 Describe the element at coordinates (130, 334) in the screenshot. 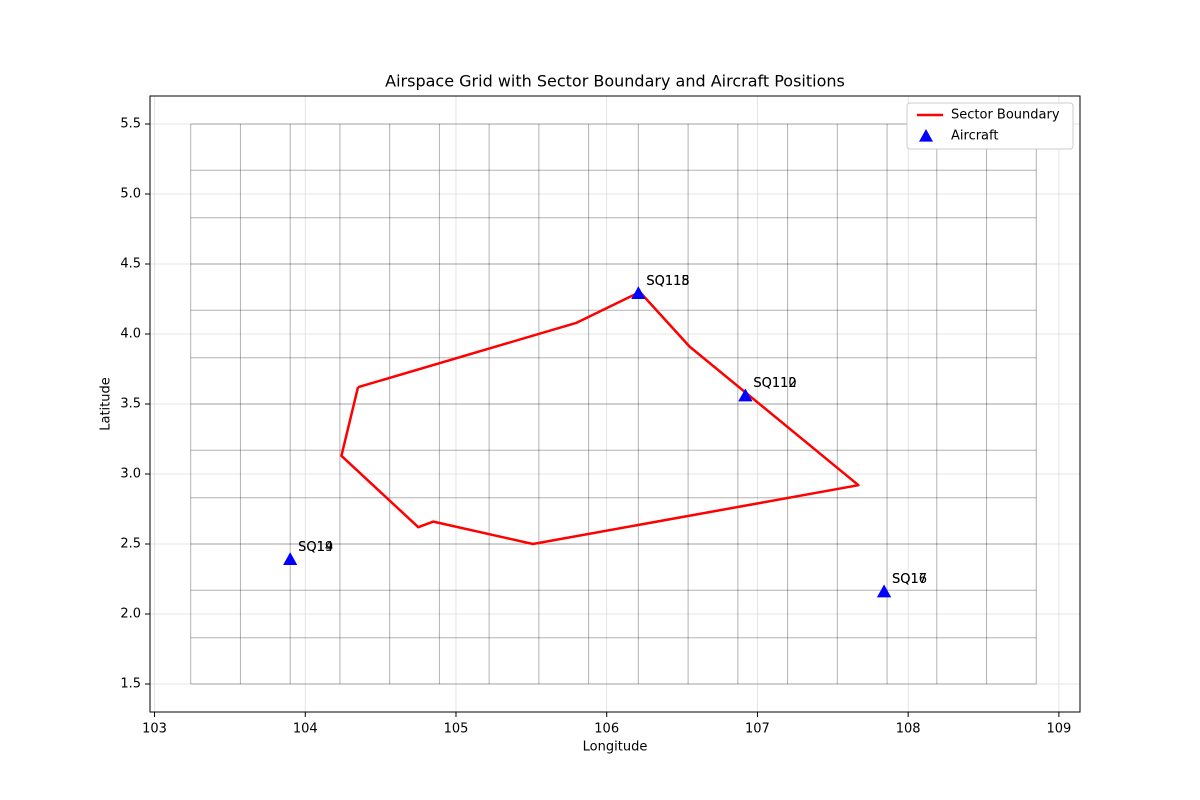

I see `y-tick-label: 4.0` at that location.